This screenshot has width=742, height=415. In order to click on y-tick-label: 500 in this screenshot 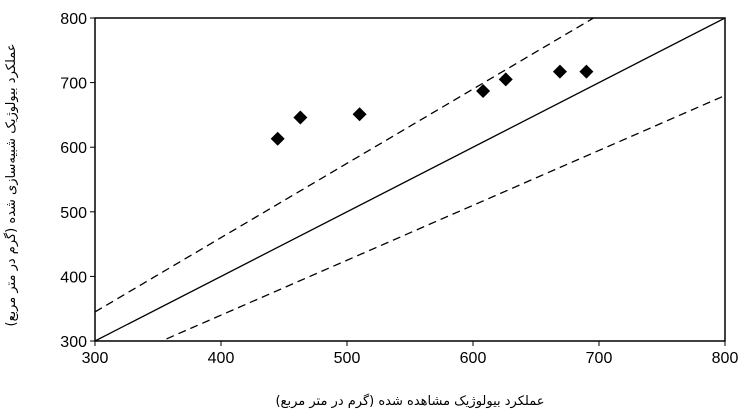, I will do `click(73, 213)`.